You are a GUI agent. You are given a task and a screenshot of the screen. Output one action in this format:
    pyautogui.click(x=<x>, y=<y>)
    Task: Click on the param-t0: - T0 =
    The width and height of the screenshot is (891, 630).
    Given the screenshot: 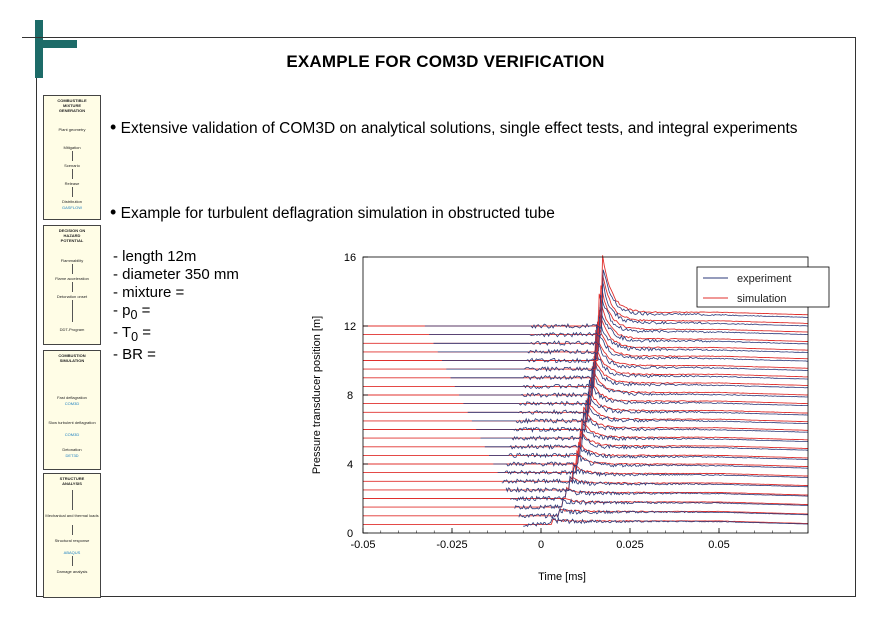 What is the action you would take?
    pyautogui.click(x=132, y=334)
    